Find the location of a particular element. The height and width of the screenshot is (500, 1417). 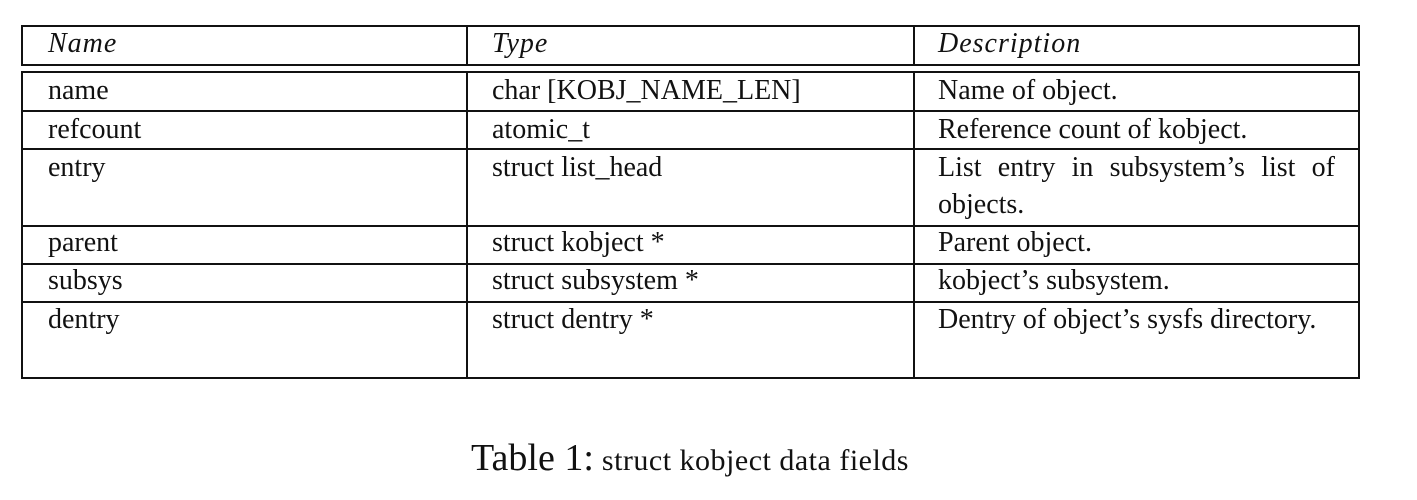

row-name-field: name is located at coordinates (78, 90).